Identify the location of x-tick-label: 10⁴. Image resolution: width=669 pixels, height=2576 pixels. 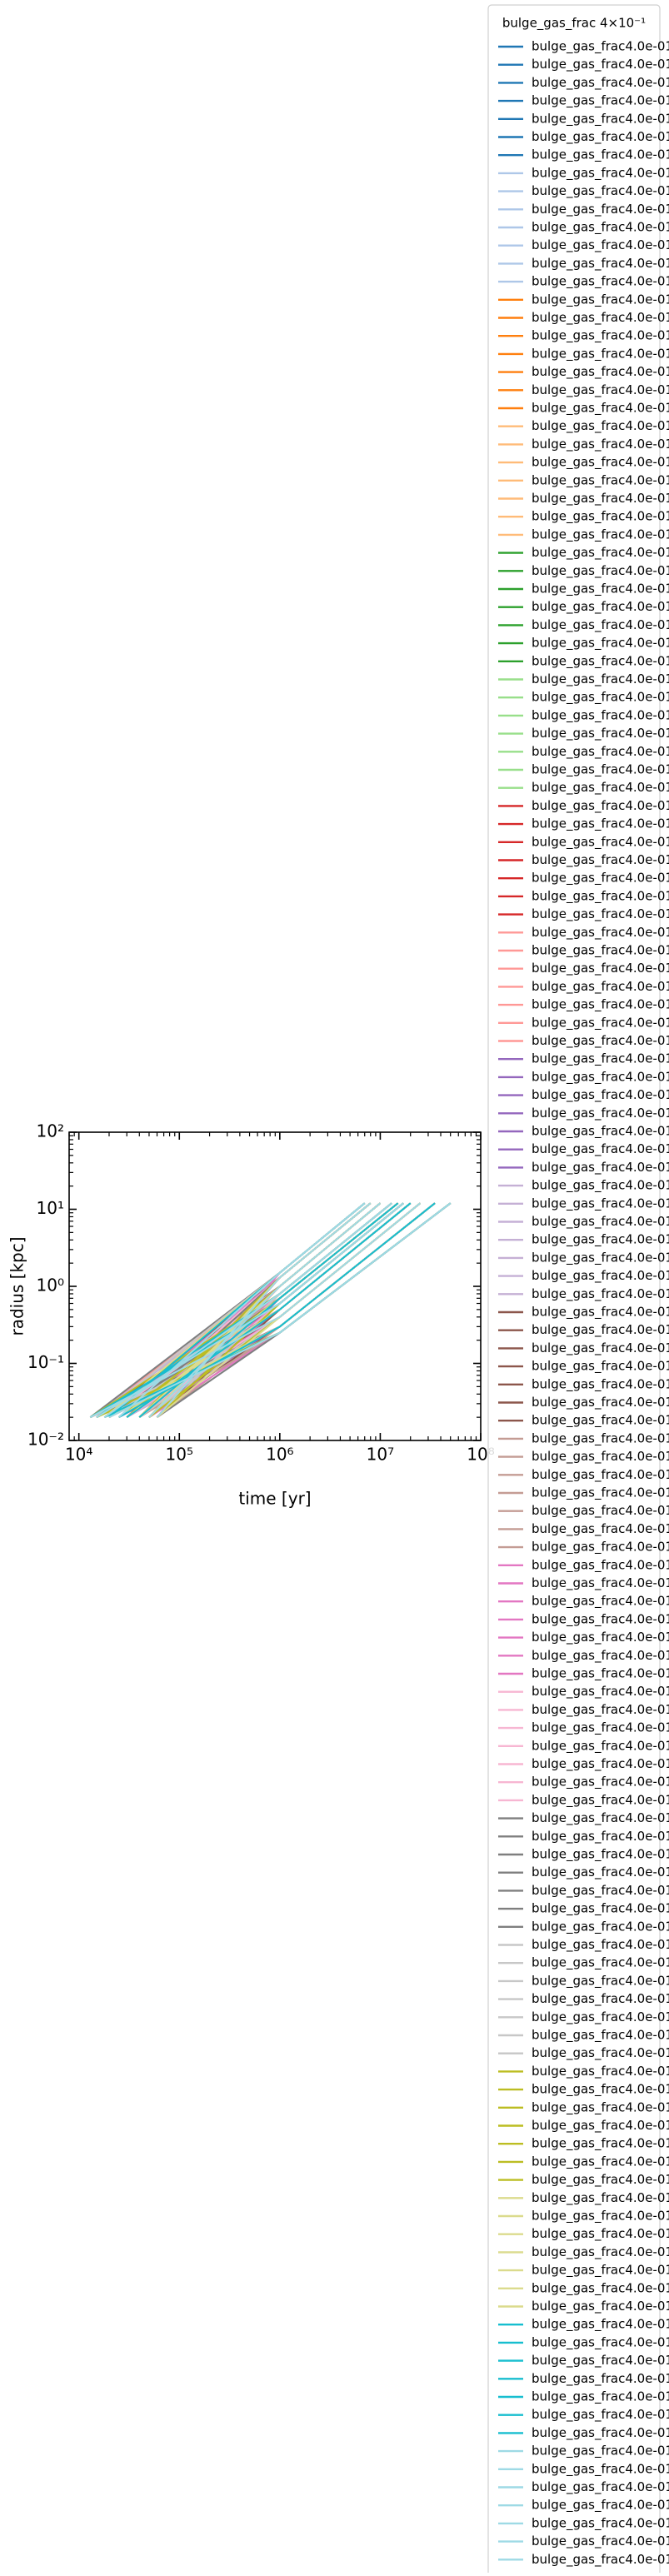
(78, 1455).